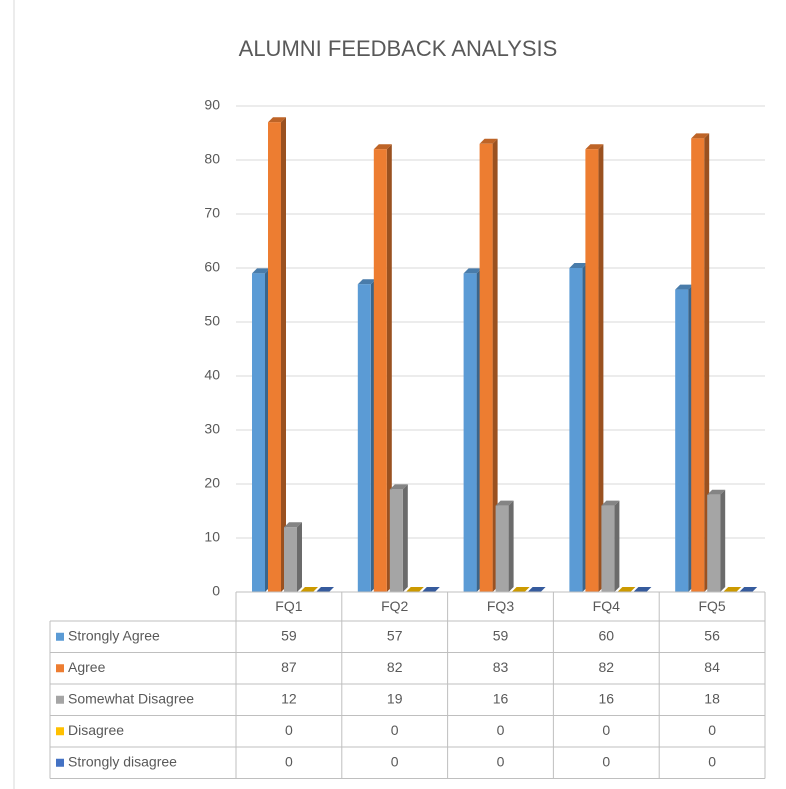  Describe the element at coordinates (212, 105) in the screenshot. I see `y-tick-label: 90` at that location.